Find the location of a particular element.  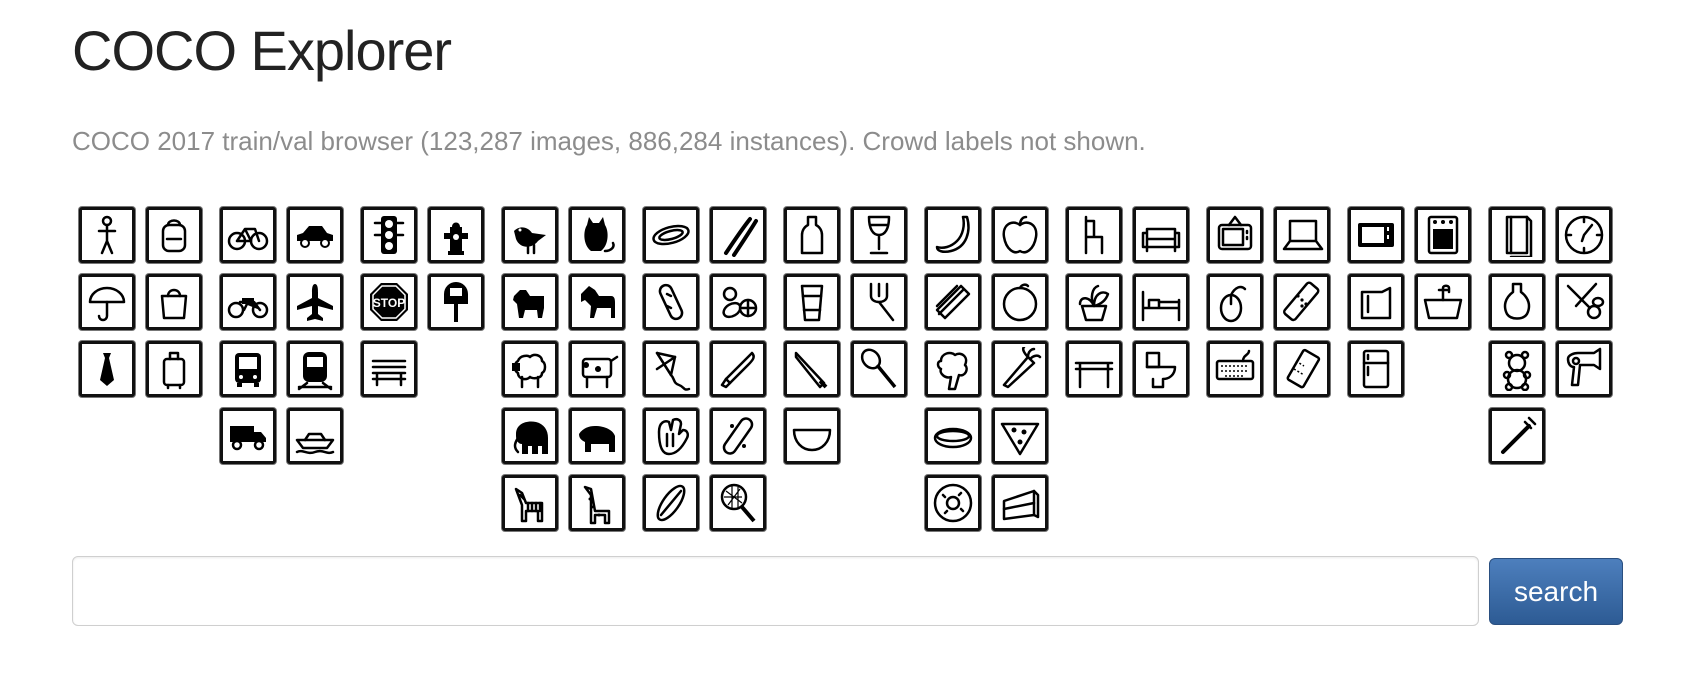

category-tile-potted-plant is located at coordinates (1094, 302).